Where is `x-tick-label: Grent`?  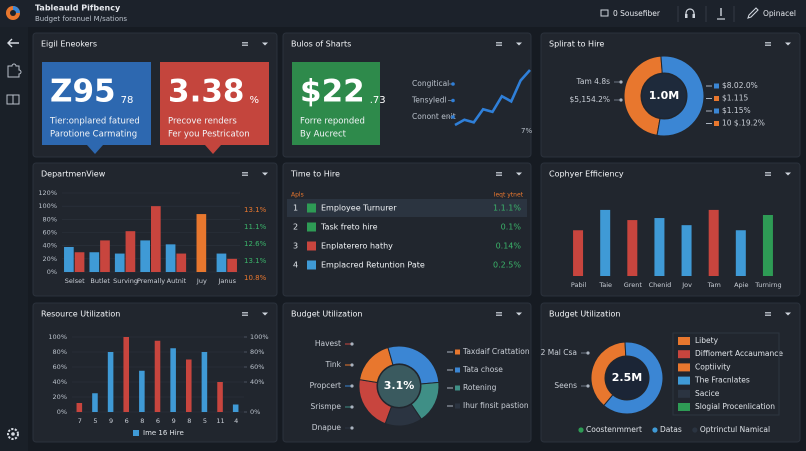 x-tick-label: Grent is located at coordinates (633, 285).